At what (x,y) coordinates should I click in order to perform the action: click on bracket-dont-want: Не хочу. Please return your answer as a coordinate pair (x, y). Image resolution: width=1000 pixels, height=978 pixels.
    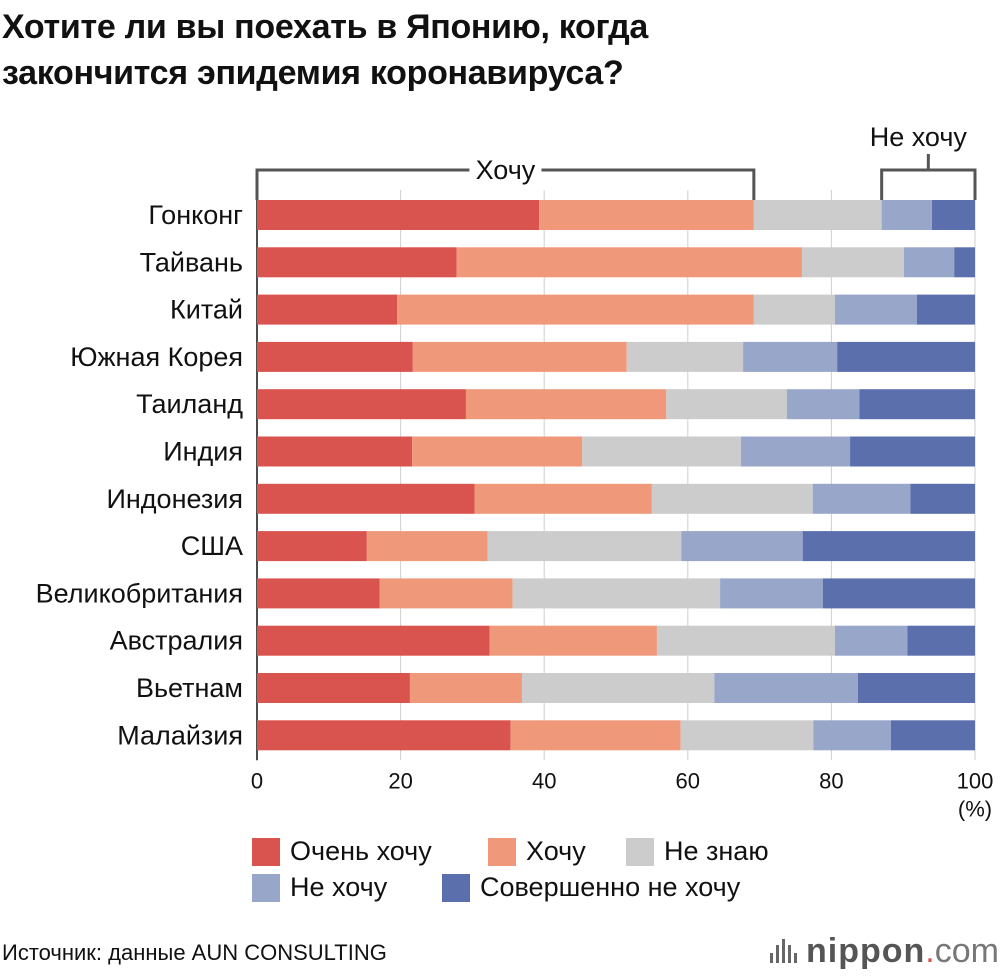
    Looking at the image, I should click on (923, 161).